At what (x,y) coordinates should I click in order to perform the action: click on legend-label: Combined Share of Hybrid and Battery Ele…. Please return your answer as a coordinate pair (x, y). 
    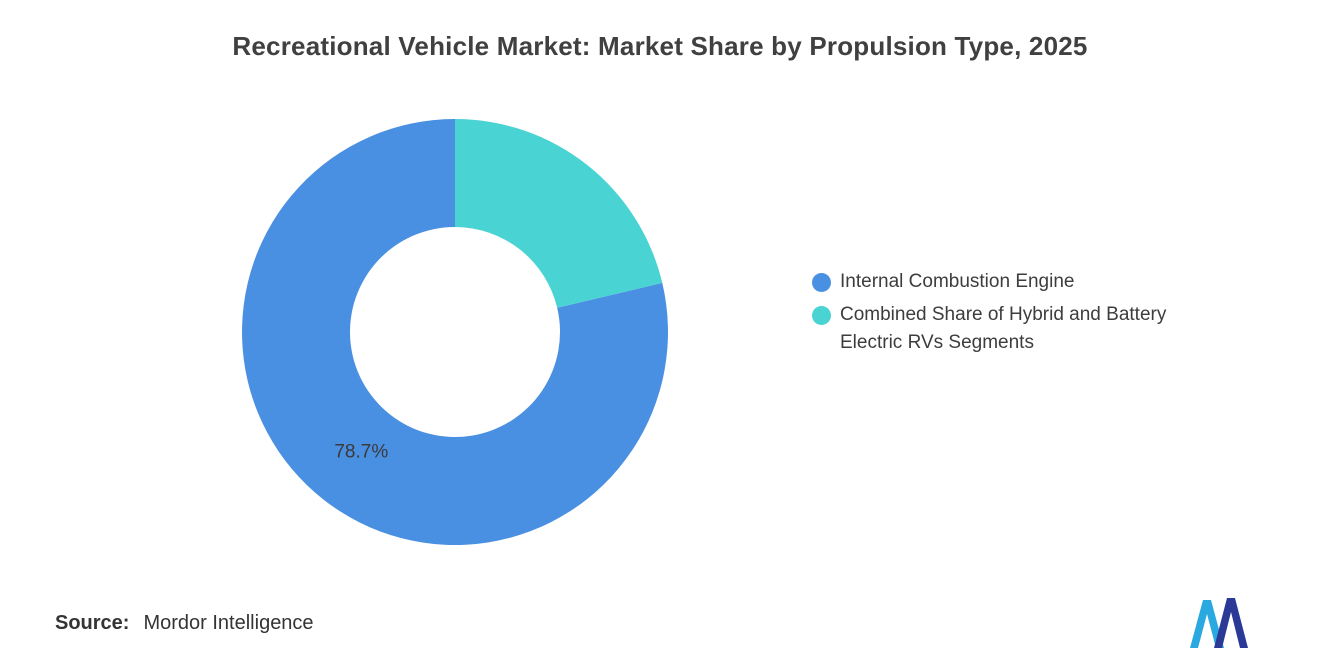
    Looking at the image, I should click on (1003, 328).